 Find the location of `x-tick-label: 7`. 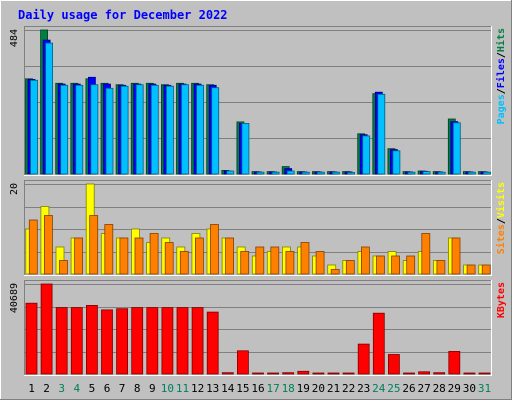

x-tick-label: 7 is located at coordinates (122, 388).